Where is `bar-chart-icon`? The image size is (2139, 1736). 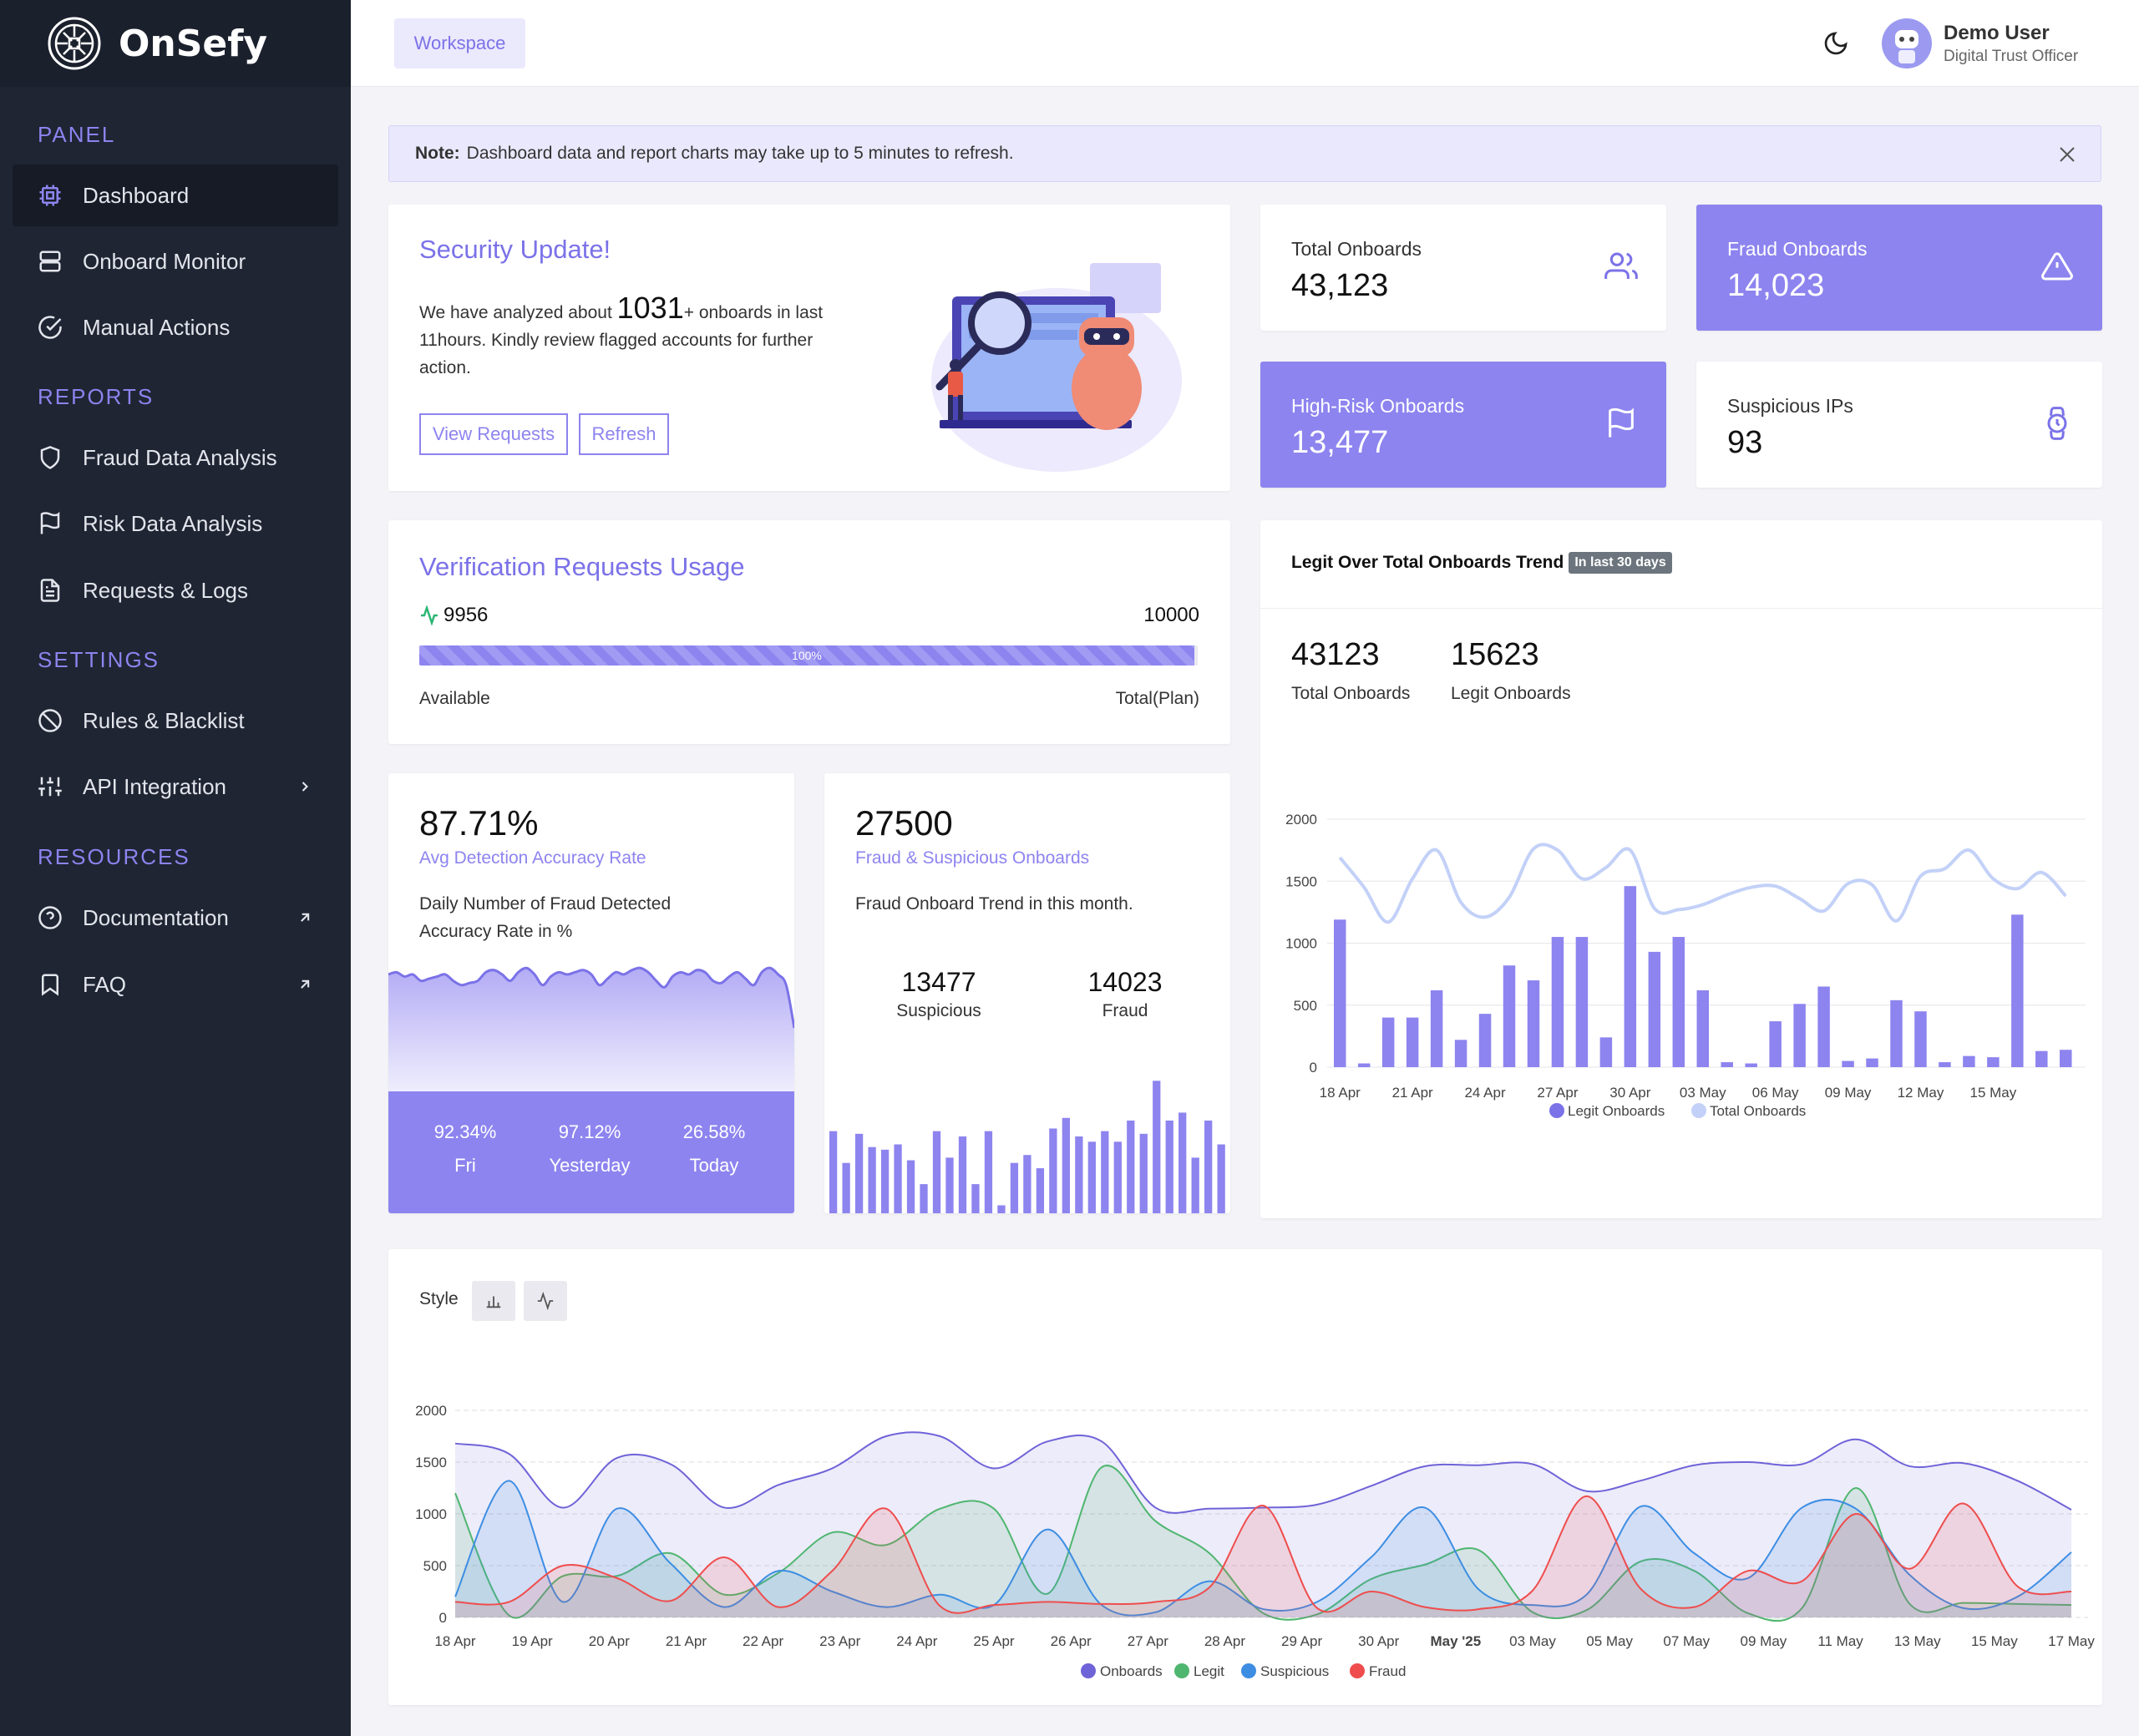
bar-chart-icon is located at coordinates (493, 1302).